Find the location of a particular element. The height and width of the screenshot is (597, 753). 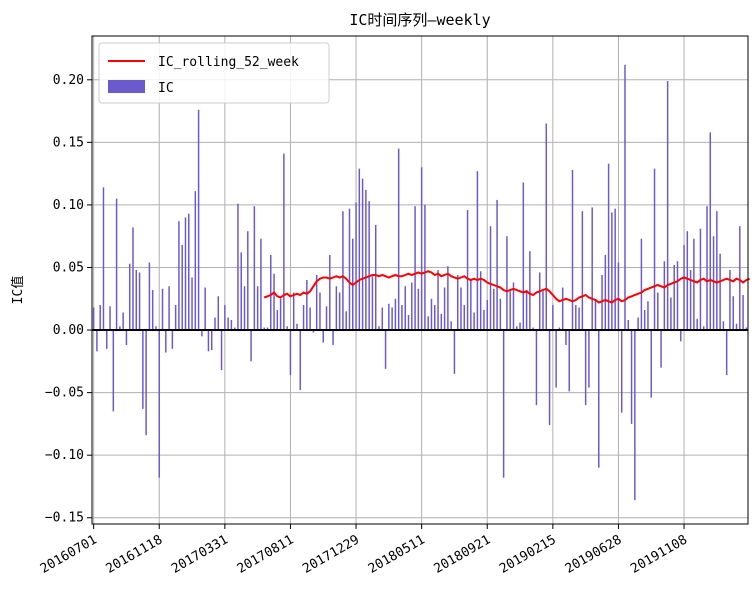

y-axis-label: IC值 is located at coordinates (18, 290).